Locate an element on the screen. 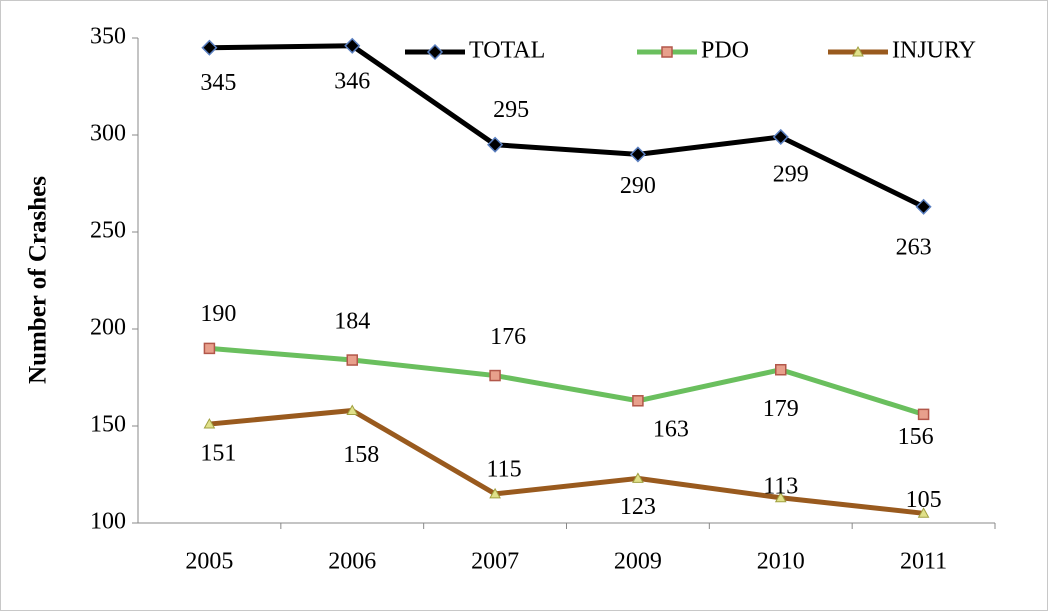 Image resolution: width=1050 pixels, height=613 pixels. y-tick-label: 350 is located at coordinates (108, 37).